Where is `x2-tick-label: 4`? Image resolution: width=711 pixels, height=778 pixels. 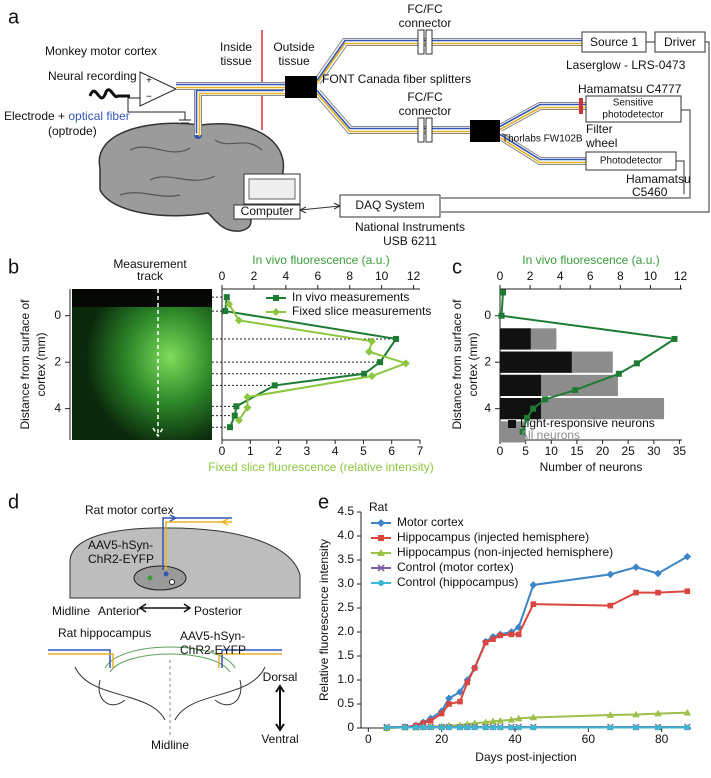
x2-tick-label: 4 is located at coordinates (286, 276).